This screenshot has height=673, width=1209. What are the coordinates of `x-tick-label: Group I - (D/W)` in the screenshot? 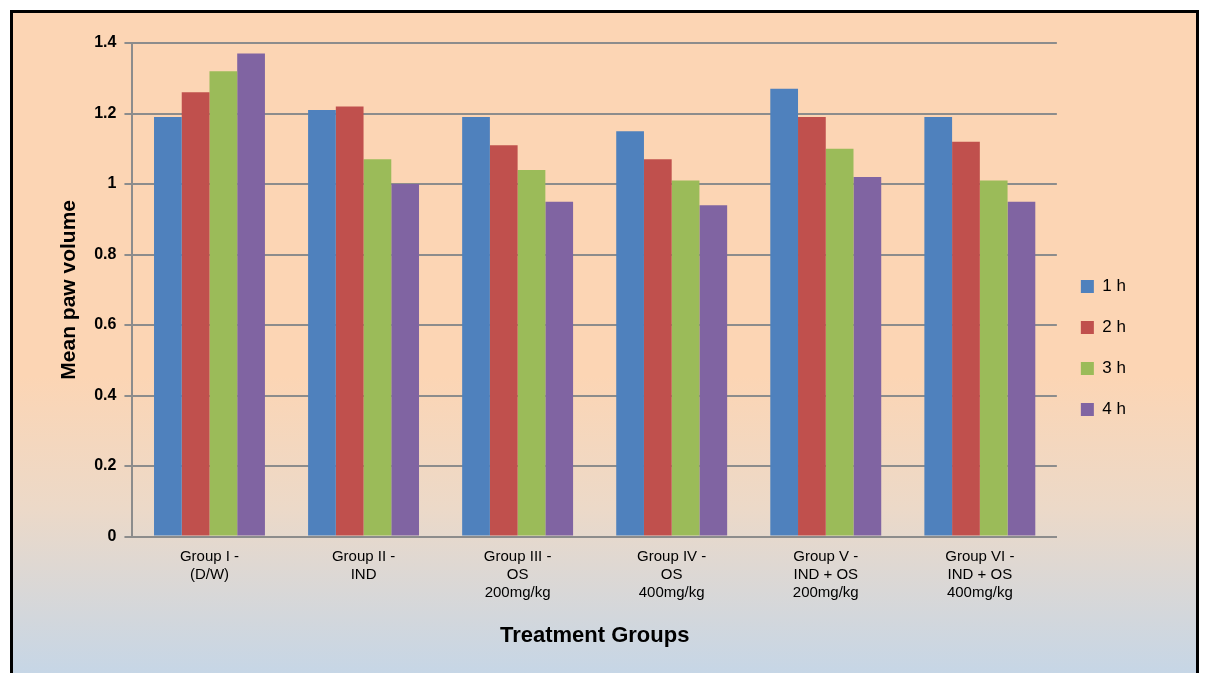 It's located at (209, 564).